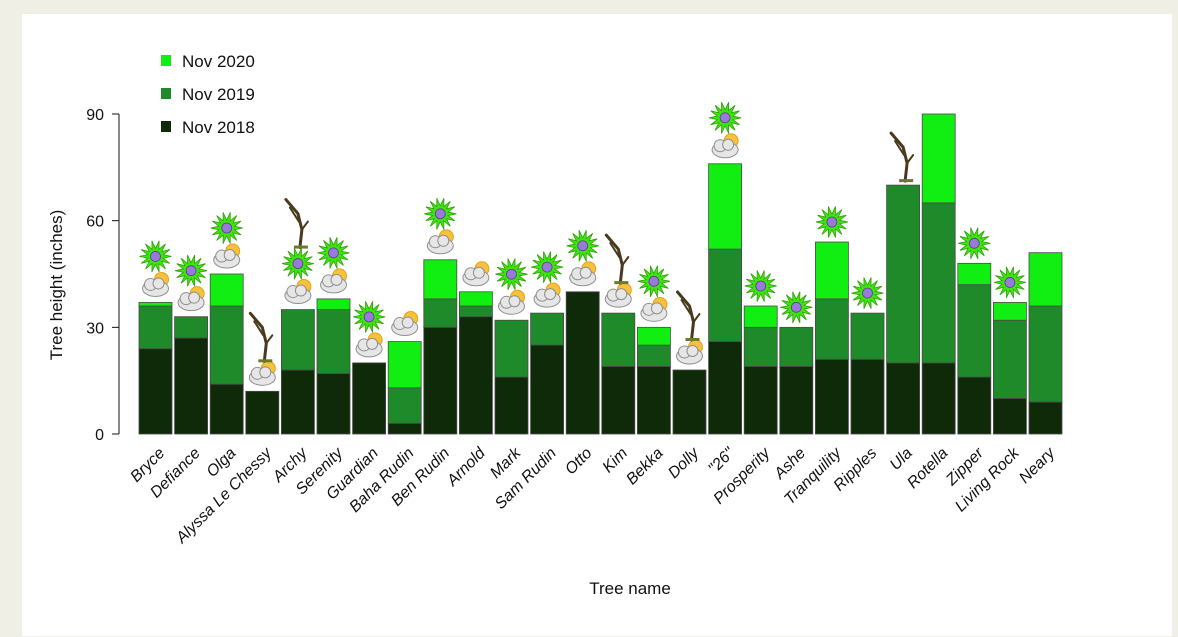 The width and height of the screenshot is (1178, 637). What do you see at coordinates (218, 94) in the screenshot?
I see `legend-label: Nov 2019` at bounding box center [218, 94].